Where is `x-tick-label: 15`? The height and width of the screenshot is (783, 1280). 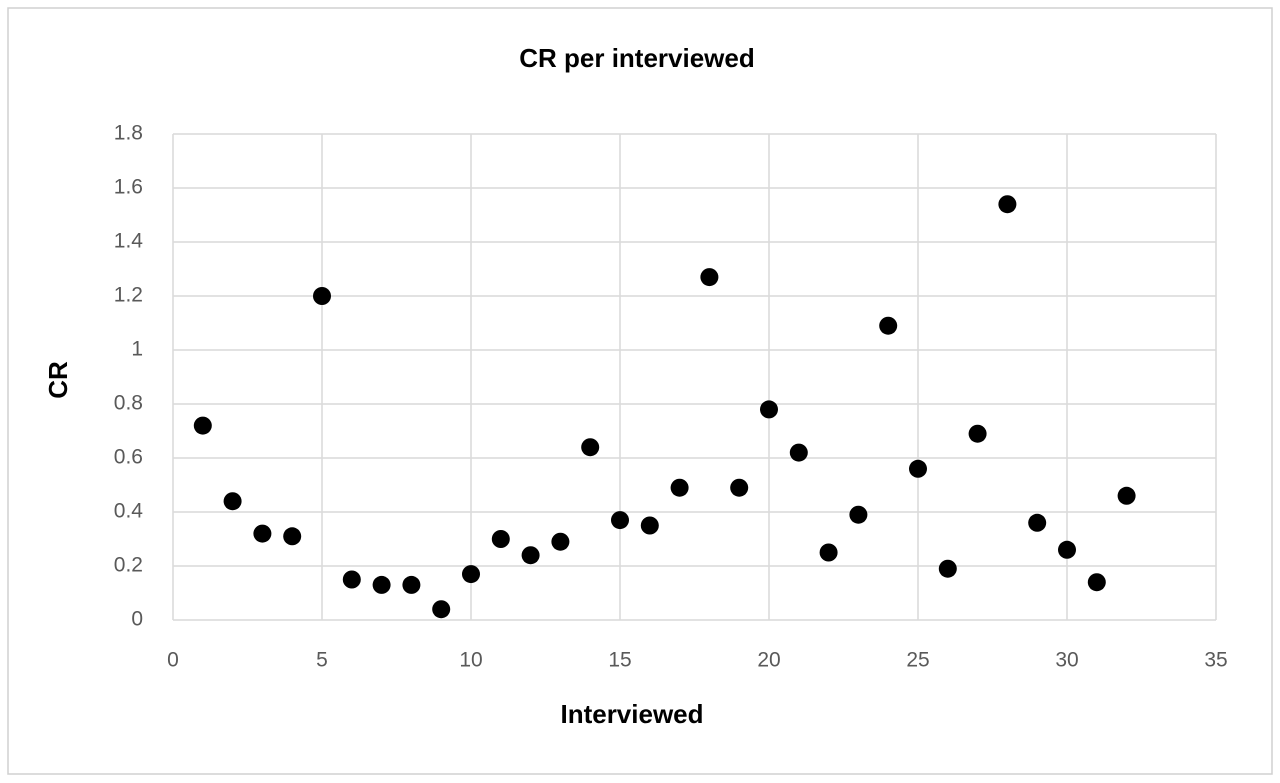 x-tick-label: 15 is located at coordinates (619, 660).